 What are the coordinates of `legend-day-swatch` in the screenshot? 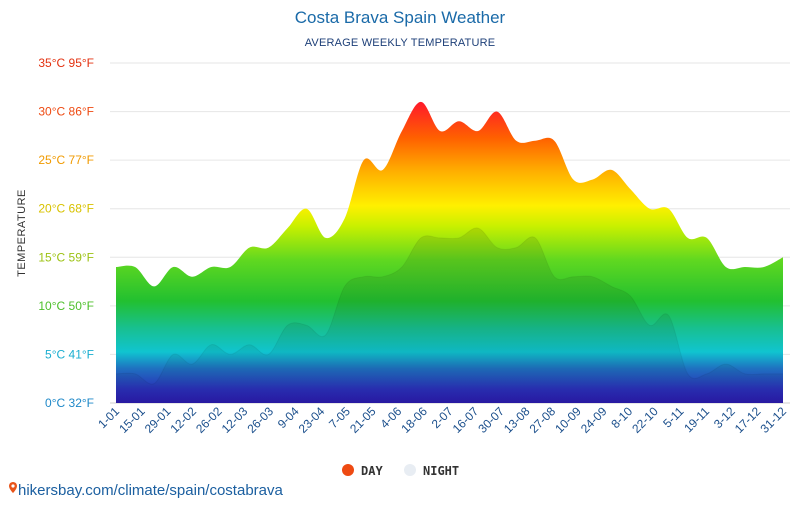 It's located at (348, 470).